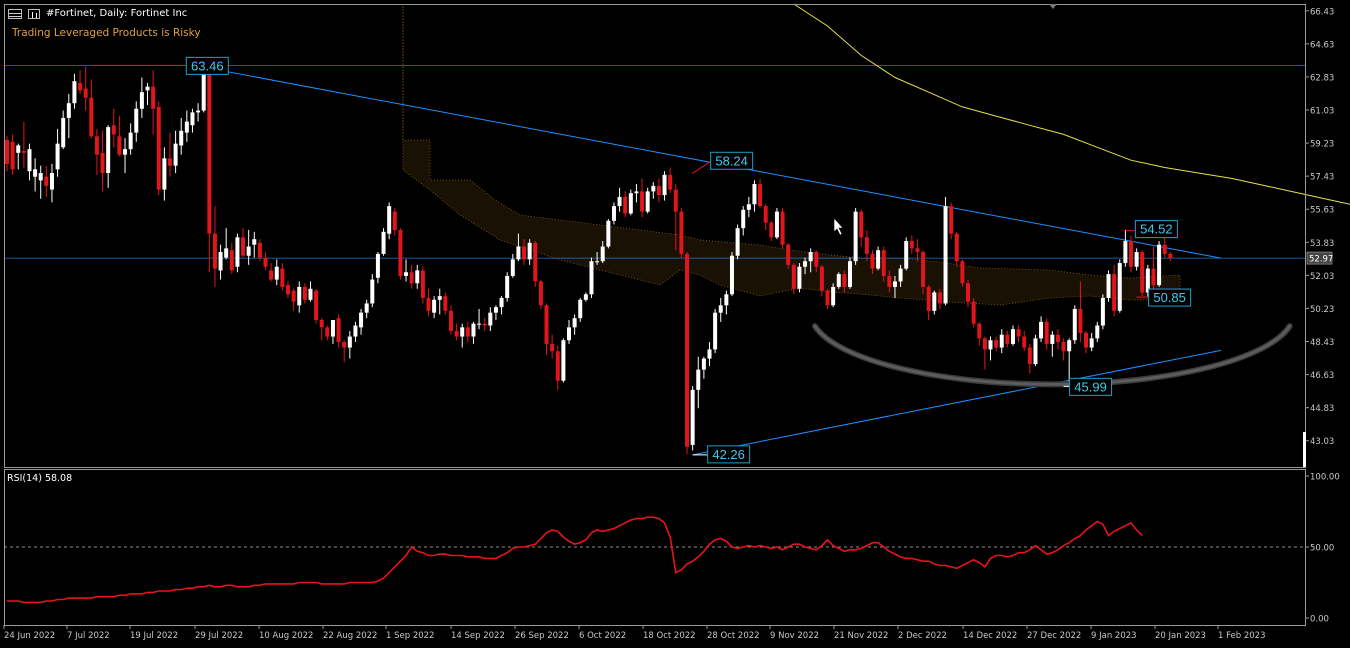 Image resolution: width=1350 pixels, height=648 pixels. I want to click on x-tick-label: 7 Jul 2022, so click(88, 636).